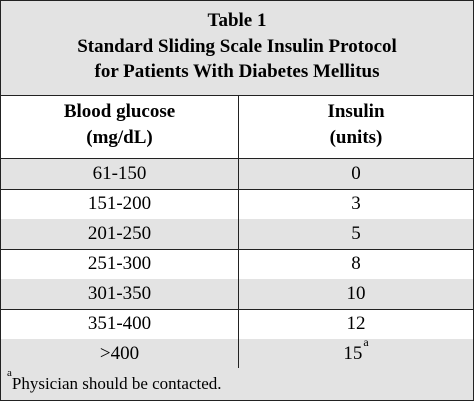 This screenshot has width=474, height=401. I want to click on table-row: 301-350 10, so click(237, 294).